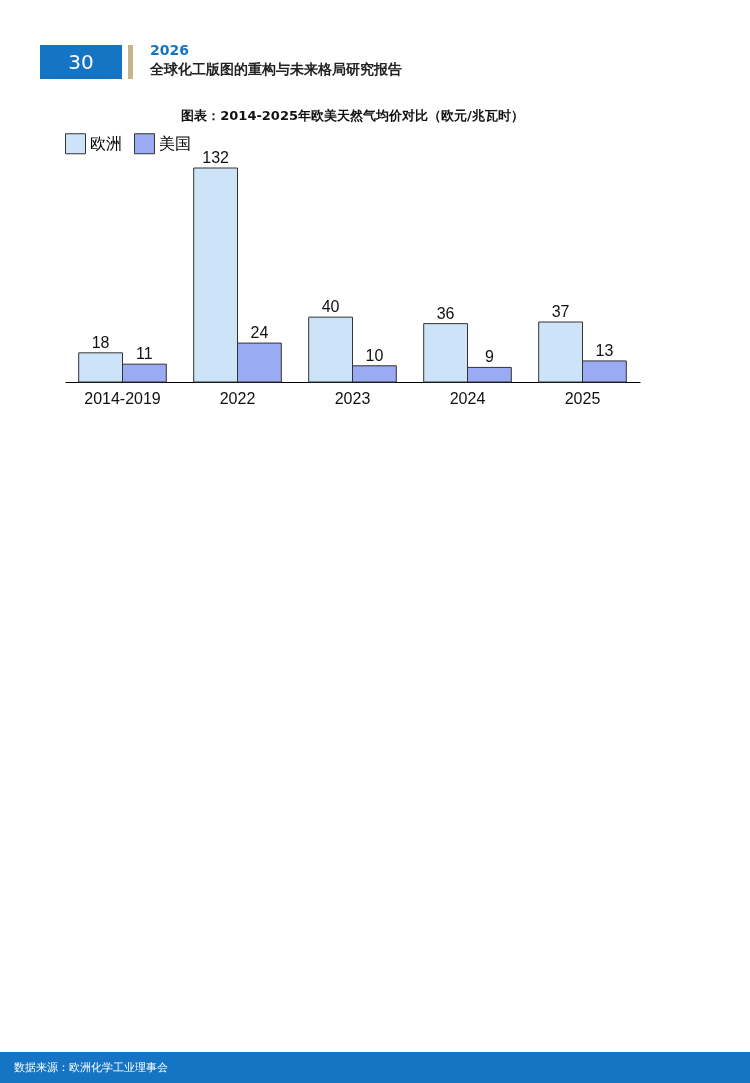 The height and width of the screenshot is (1083, 750). What do you see at coordinates (276, 70) in the screenshot?
I see `text: 全球化工版图的重构与未来格局研究报告` at bounding box center [276, 70].